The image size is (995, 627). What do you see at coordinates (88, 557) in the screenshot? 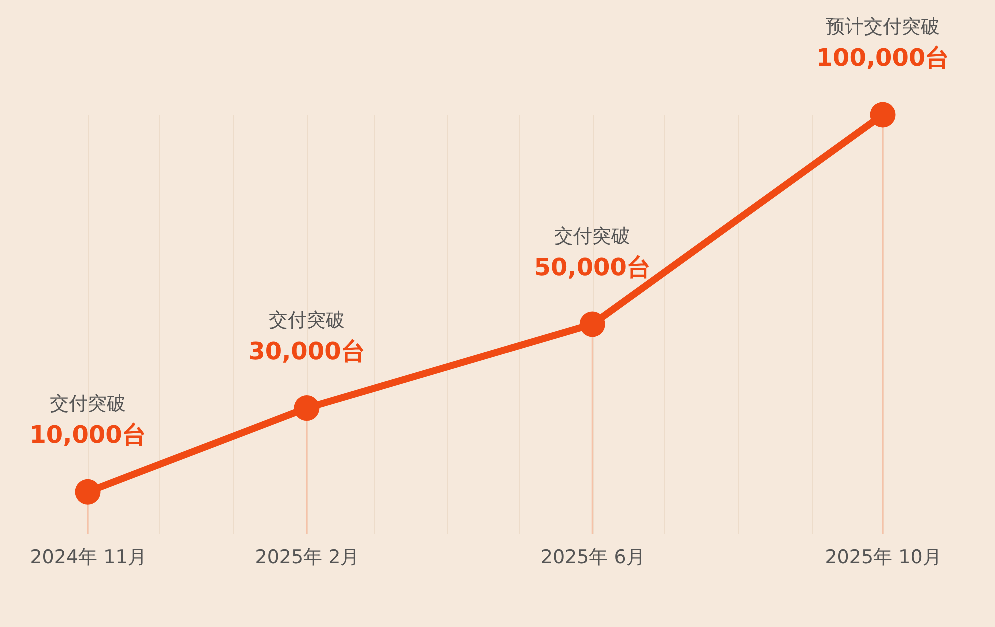
I see `x-tick-label: 2024年 11月` at bounding box center [88, 557].